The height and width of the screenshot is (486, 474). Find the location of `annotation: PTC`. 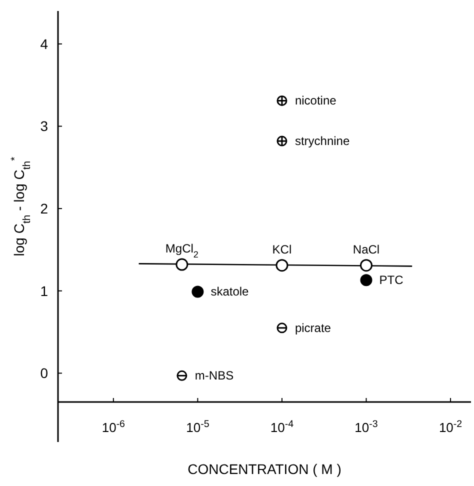

annotation: PTC is located at coordinates (391, 280).